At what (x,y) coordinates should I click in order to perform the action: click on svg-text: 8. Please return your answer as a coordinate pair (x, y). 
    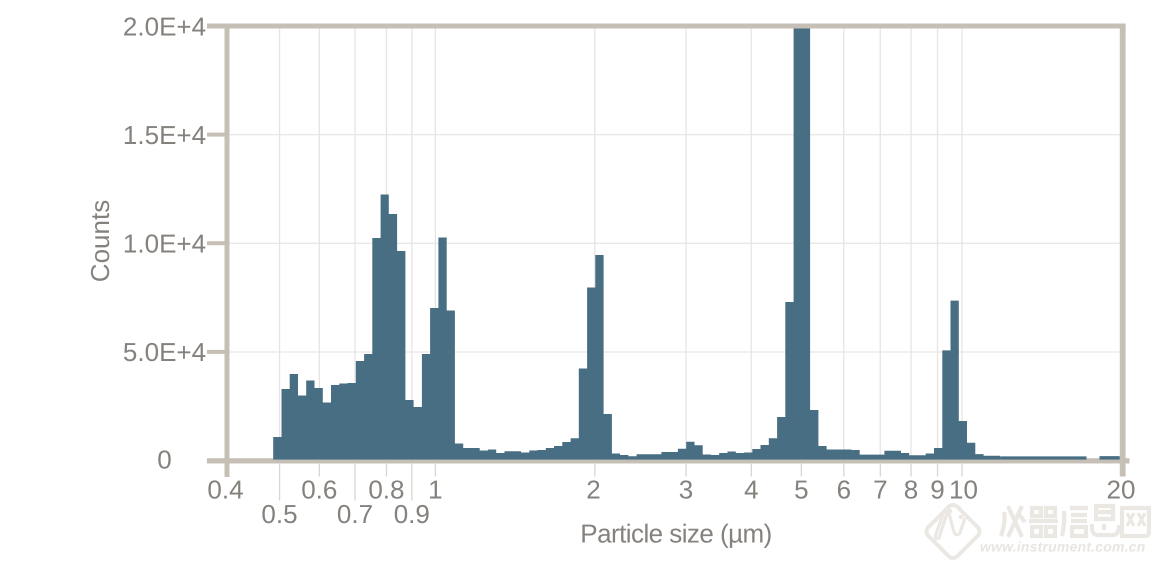
    Looking at the image, I should click on (911, 489).